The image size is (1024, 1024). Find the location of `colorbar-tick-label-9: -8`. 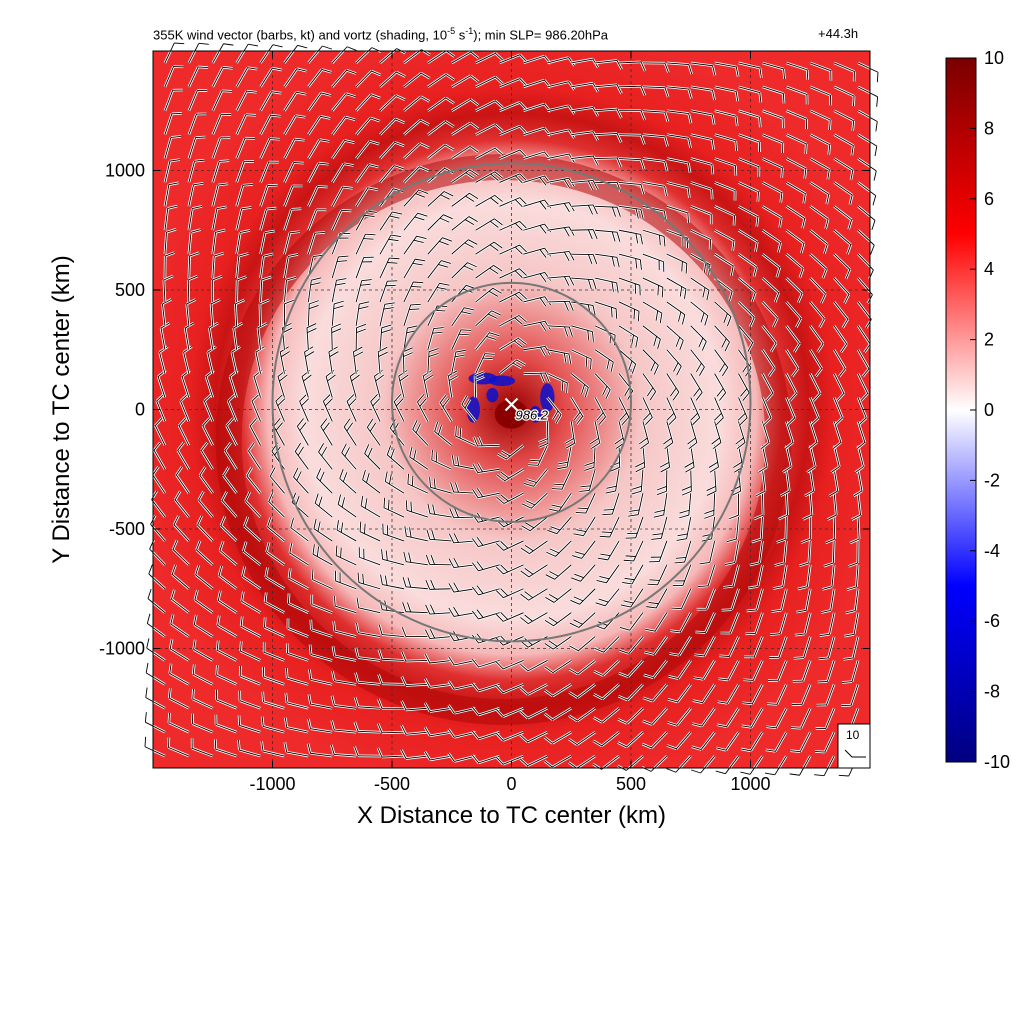

colorbar-tick-label-9: -8 is located at coordinates (992, 692).